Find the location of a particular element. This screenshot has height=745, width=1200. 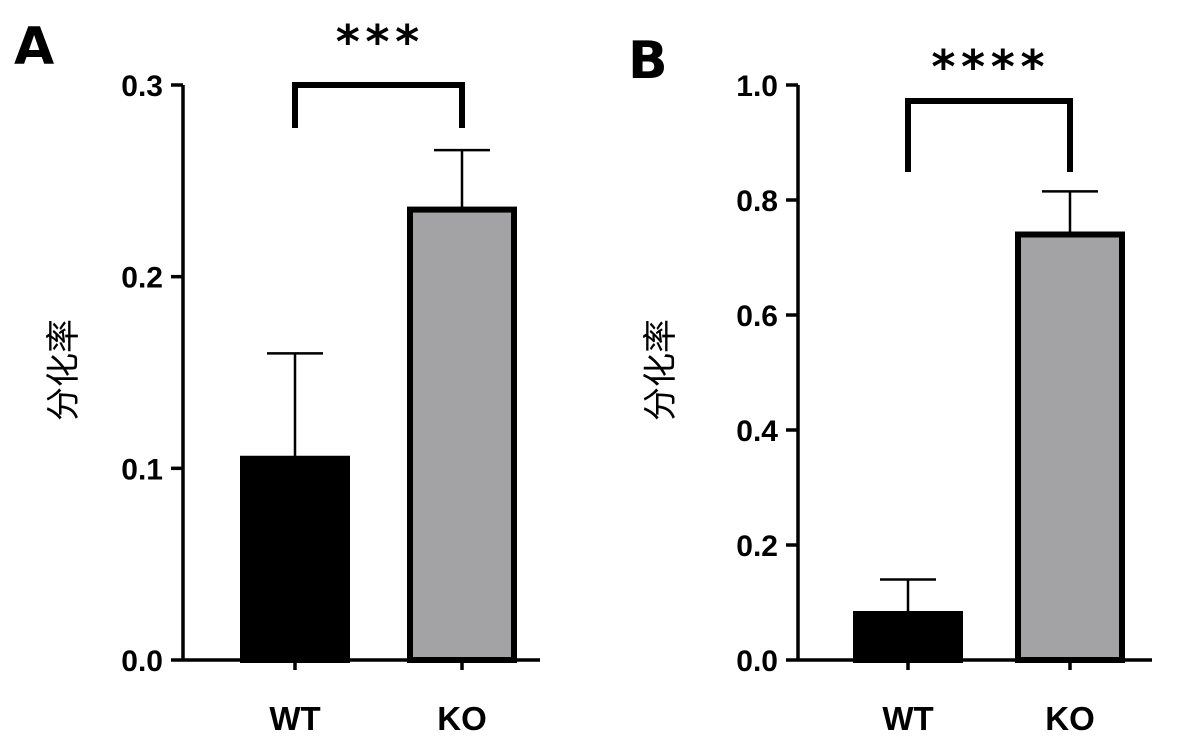

panel-a-y-tick-label: 0.2 is located at coordinates (142, 278).